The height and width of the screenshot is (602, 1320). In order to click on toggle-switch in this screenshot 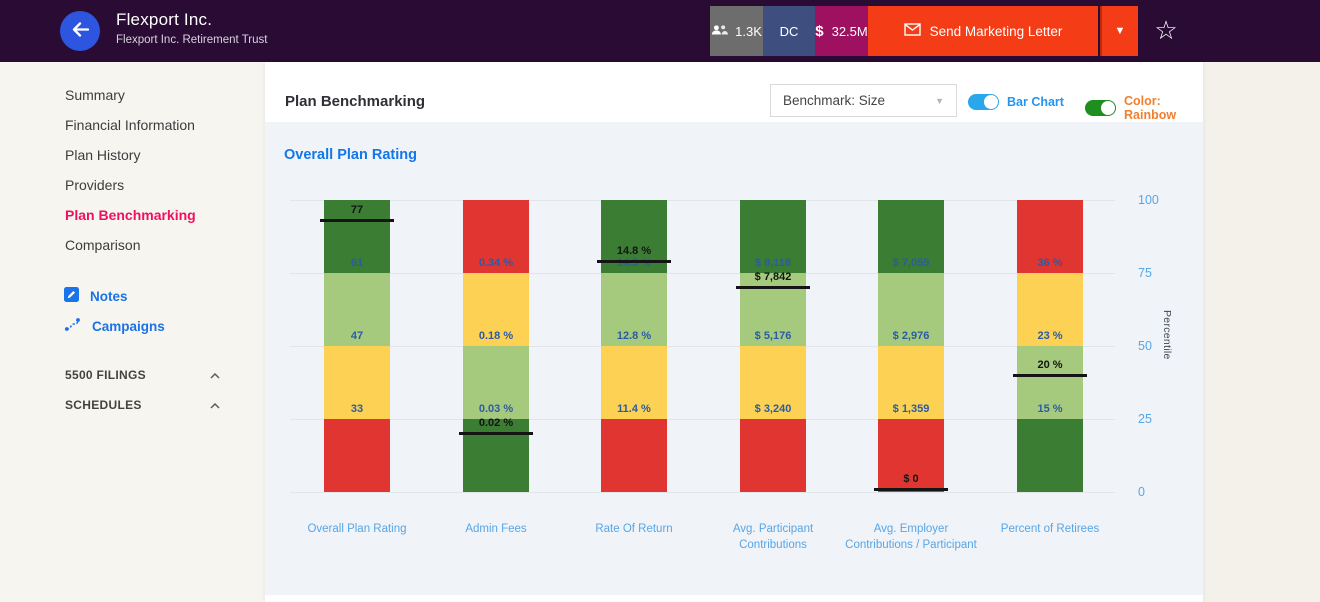, I will do `click(1100, 108)`.